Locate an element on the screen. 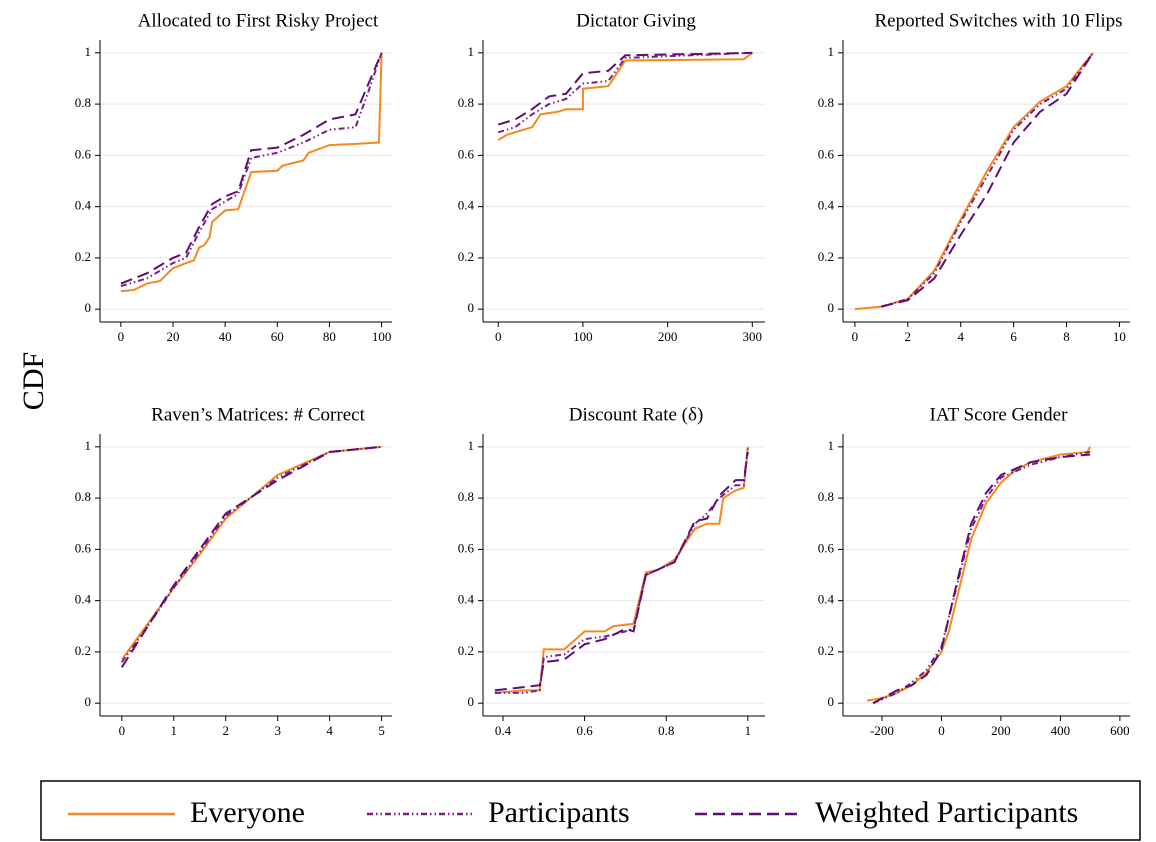  x-tick-label: 40 is located at coordinates (225, 336).